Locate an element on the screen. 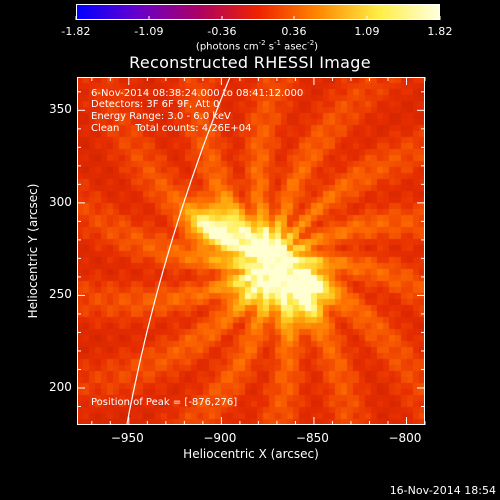 The width and height of the screenshot is (500, 500). figure-title: Reconstructed RHESSI Image is located at coordinates (250, 62).